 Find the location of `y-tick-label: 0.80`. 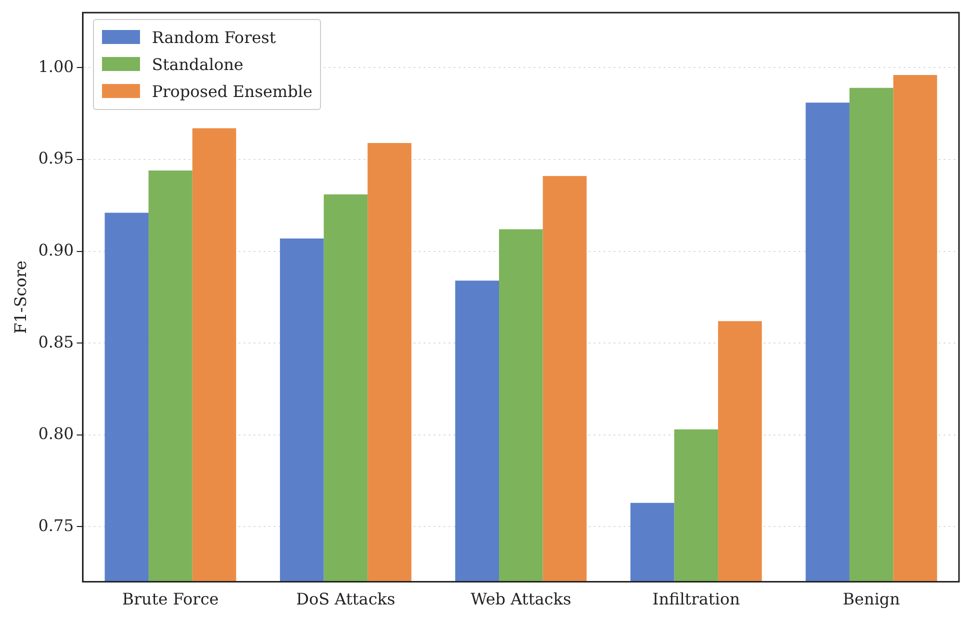

y-tick-label: 0.80 is located at coordinates (56, 434).